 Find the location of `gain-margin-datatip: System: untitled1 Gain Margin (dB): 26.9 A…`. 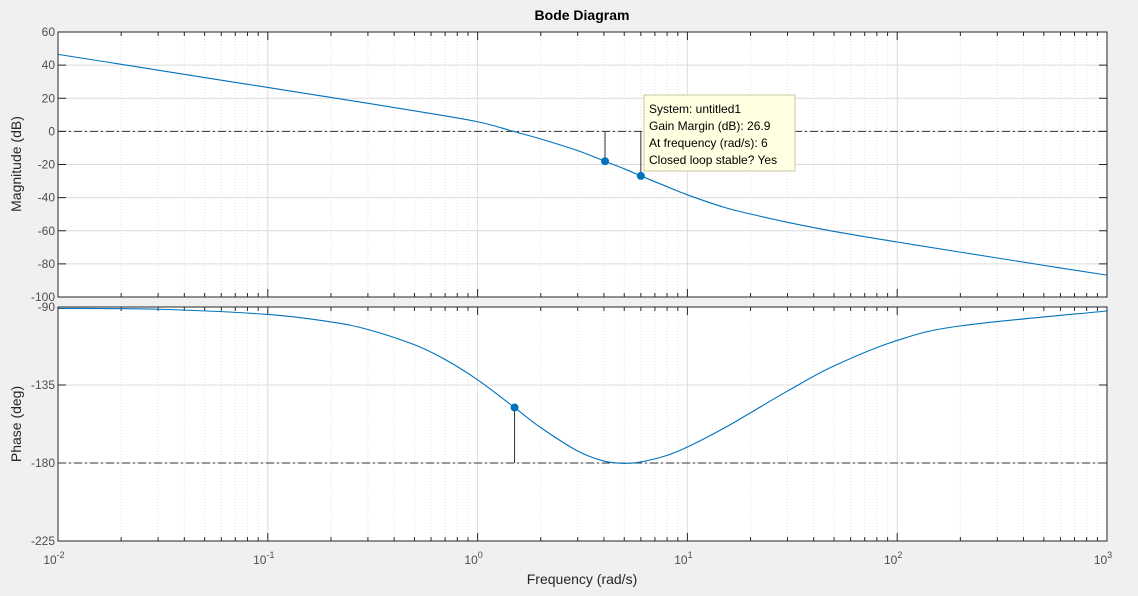

gain-margin-datatip: System: untitled1 Gain Margin (dB): 26.9 A… is located at coordinates (719, 133).